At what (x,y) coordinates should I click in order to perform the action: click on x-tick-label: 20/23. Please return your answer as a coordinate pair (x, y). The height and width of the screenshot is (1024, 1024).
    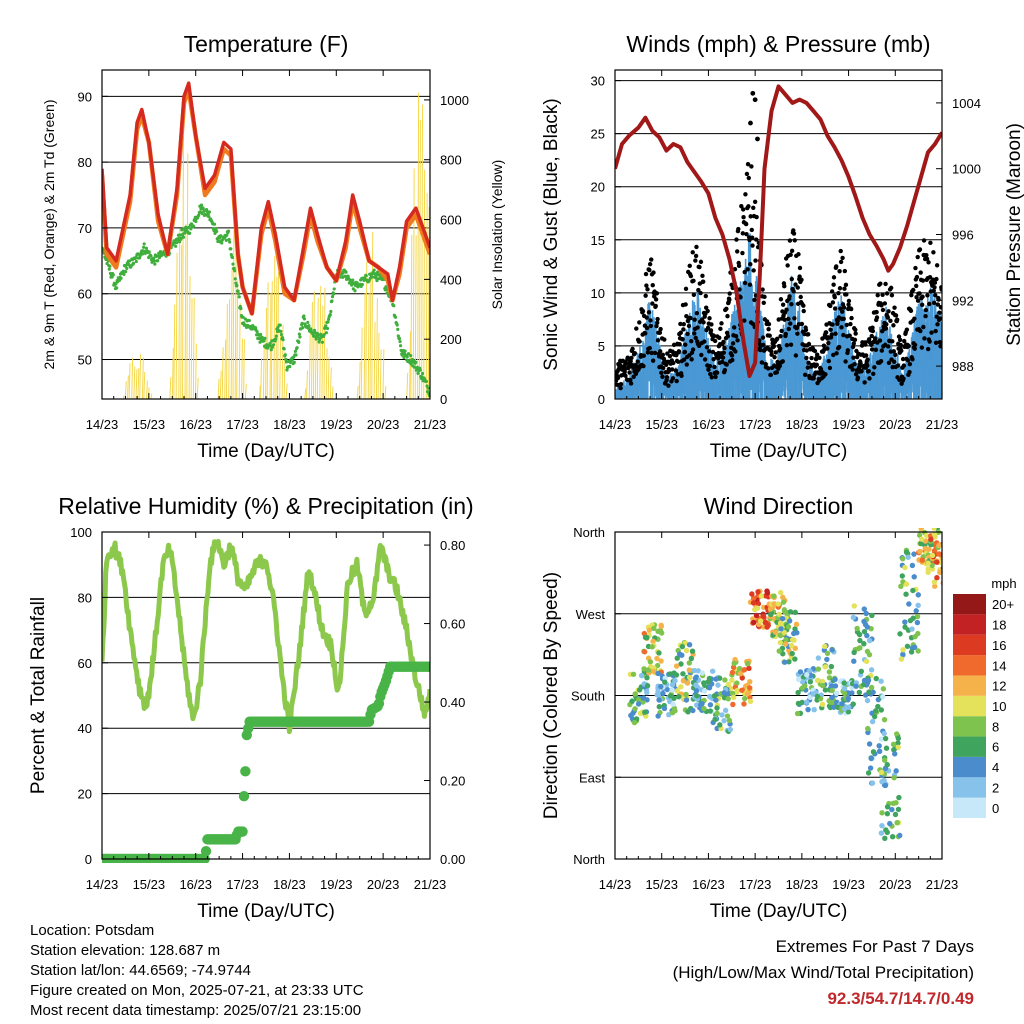
    Looking at the image, I should click on (383, 884).